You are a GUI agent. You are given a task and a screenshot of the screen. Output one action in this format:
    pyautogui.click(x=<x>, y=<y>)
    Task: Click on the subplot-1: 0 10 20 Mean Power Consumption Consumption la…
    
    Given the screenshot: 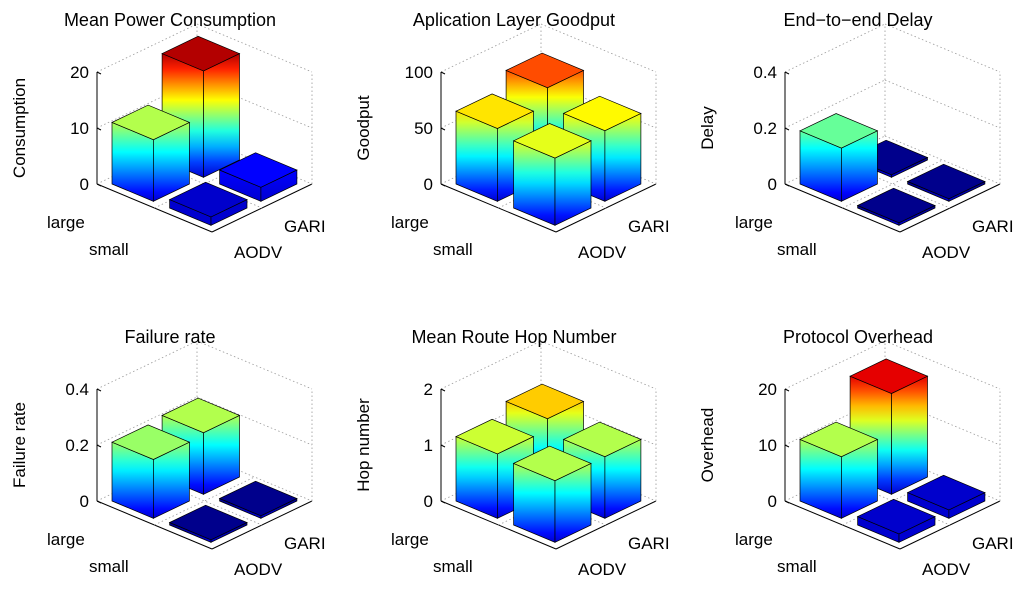 What is the action you would take?
    pyautogui.click(x=168, y=136)
    